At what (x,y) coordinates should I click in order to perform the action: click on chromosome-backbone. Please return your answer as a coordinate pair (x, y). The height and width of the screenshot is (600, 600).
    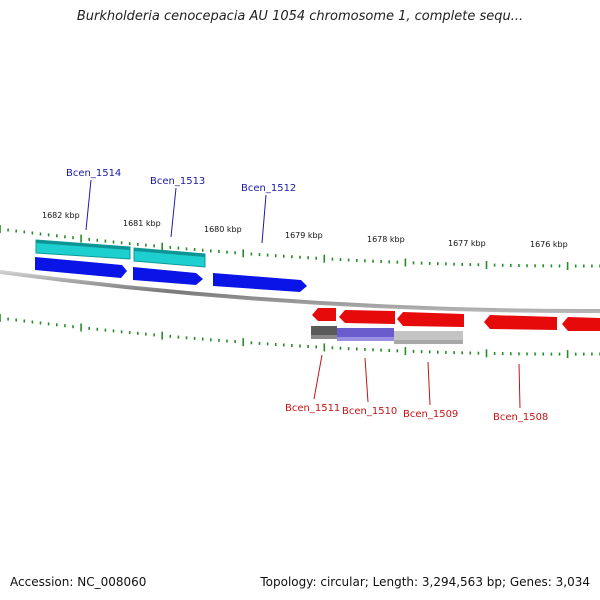
    Looking at the image, I should click on (300, 292).